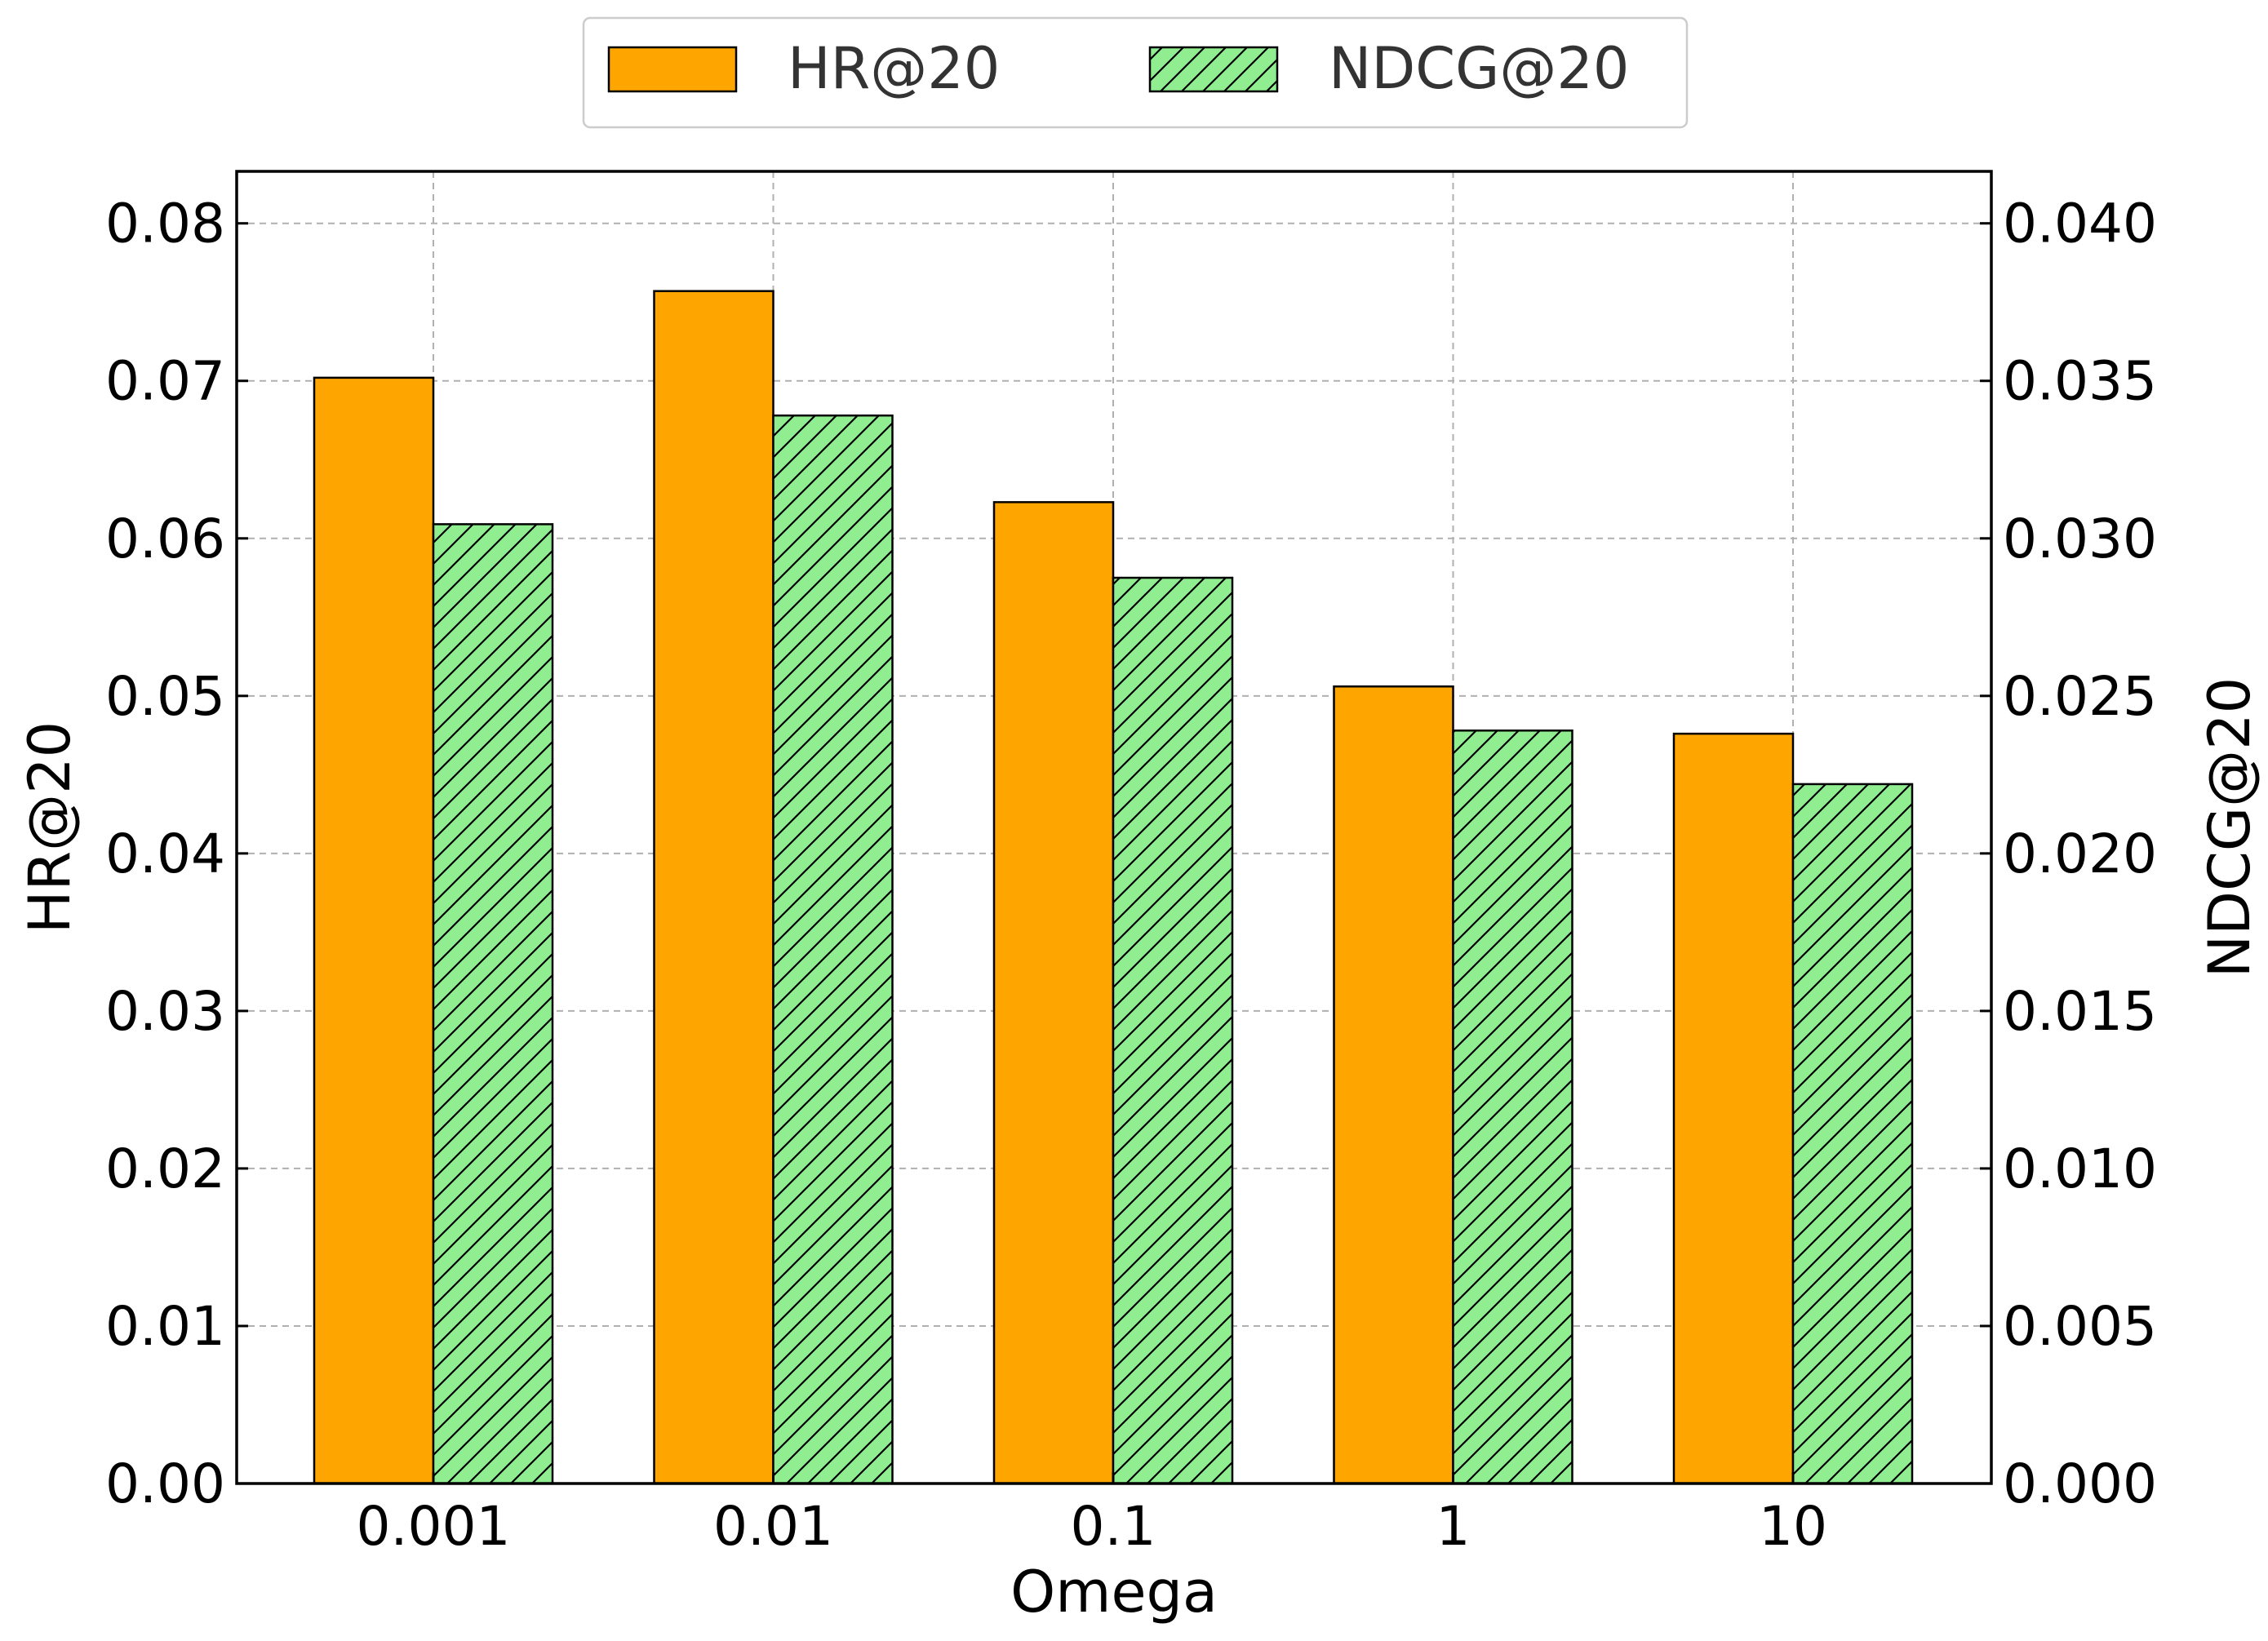 Image resolution: width=2268 pixels, height=1641 pixels. I want to click on legend-swatch-hr20, so click(672, 69).